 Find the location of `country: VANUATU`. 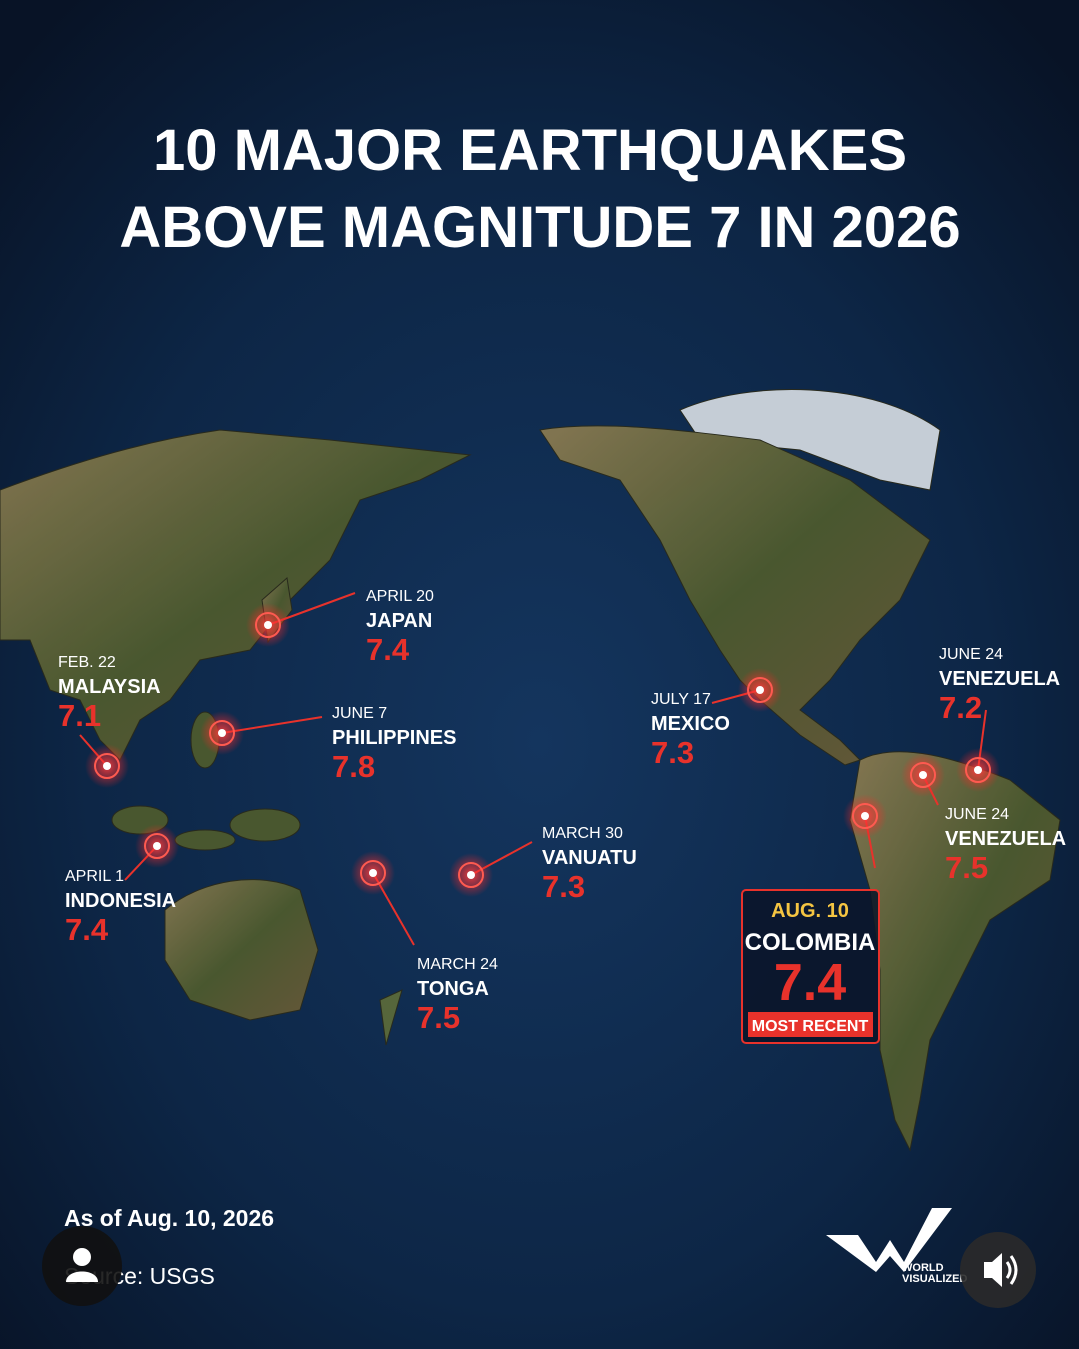

country: VANUATU is located at coordinates (589, 858).